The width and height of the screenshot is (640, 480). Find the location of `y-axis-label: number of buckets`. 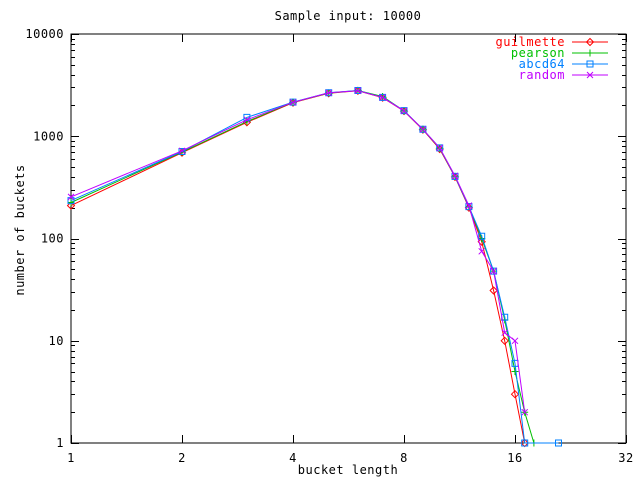

y-axis-label: number of buckets is located at coordinates (20, 229).